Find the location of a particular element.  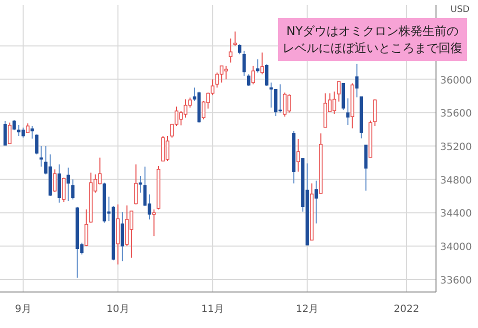

y-tick-label: 33600 is located at coordinates (456, 280).